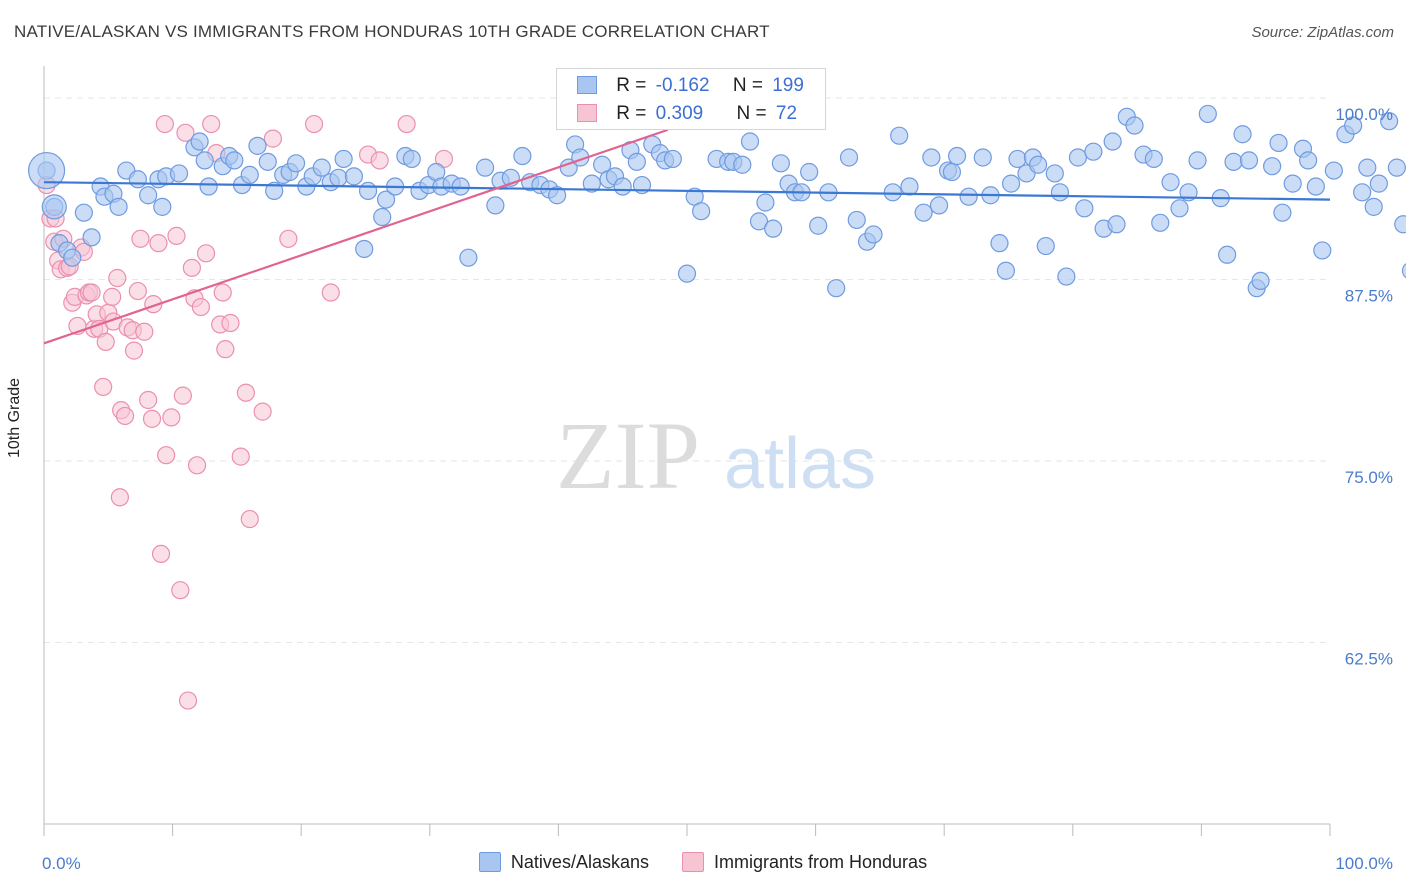 This screenshot has width=1406, height=892. I want to click on legend-r-pink: 0.309, so click(679, 113).